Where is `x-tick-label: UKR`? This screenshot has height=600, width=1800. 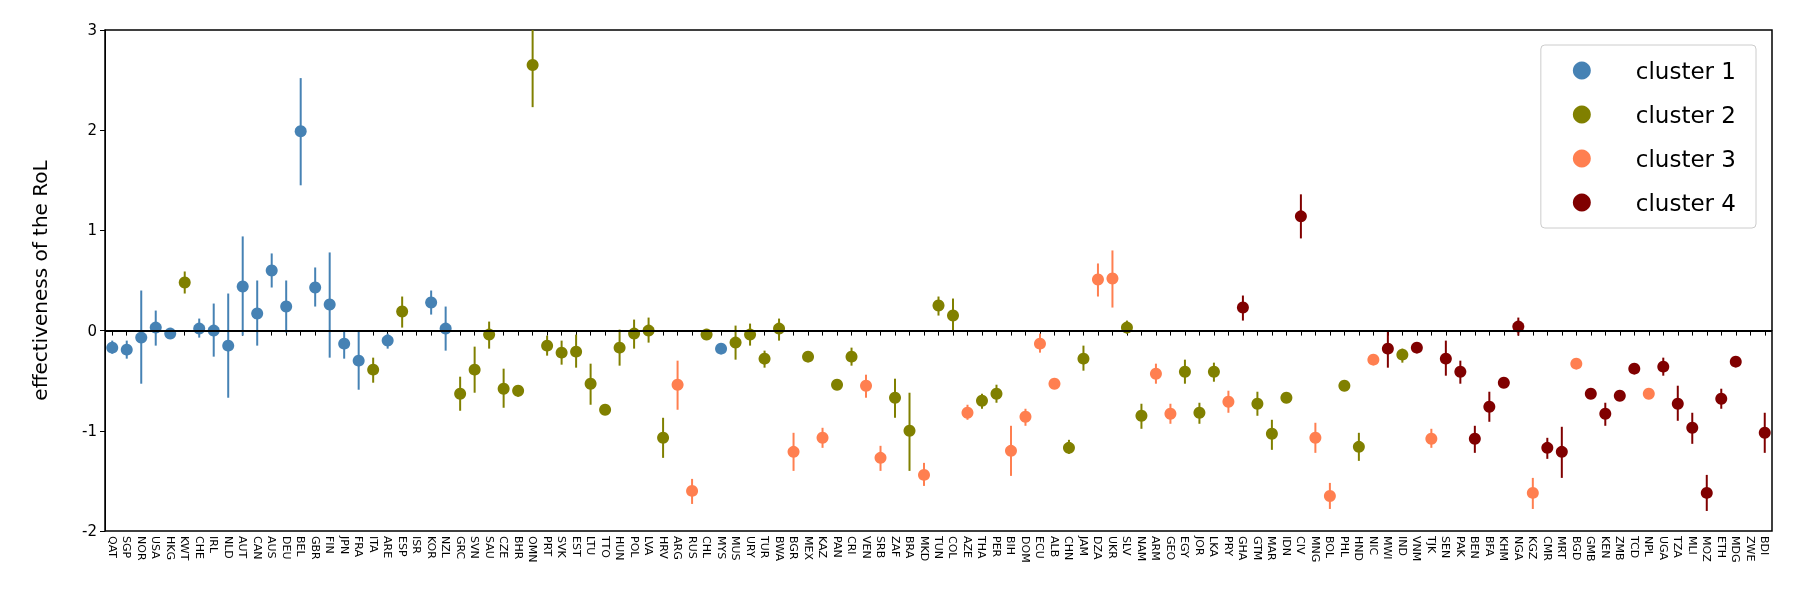
x-tick-label: UKR is located at coordinates (1112, 548).